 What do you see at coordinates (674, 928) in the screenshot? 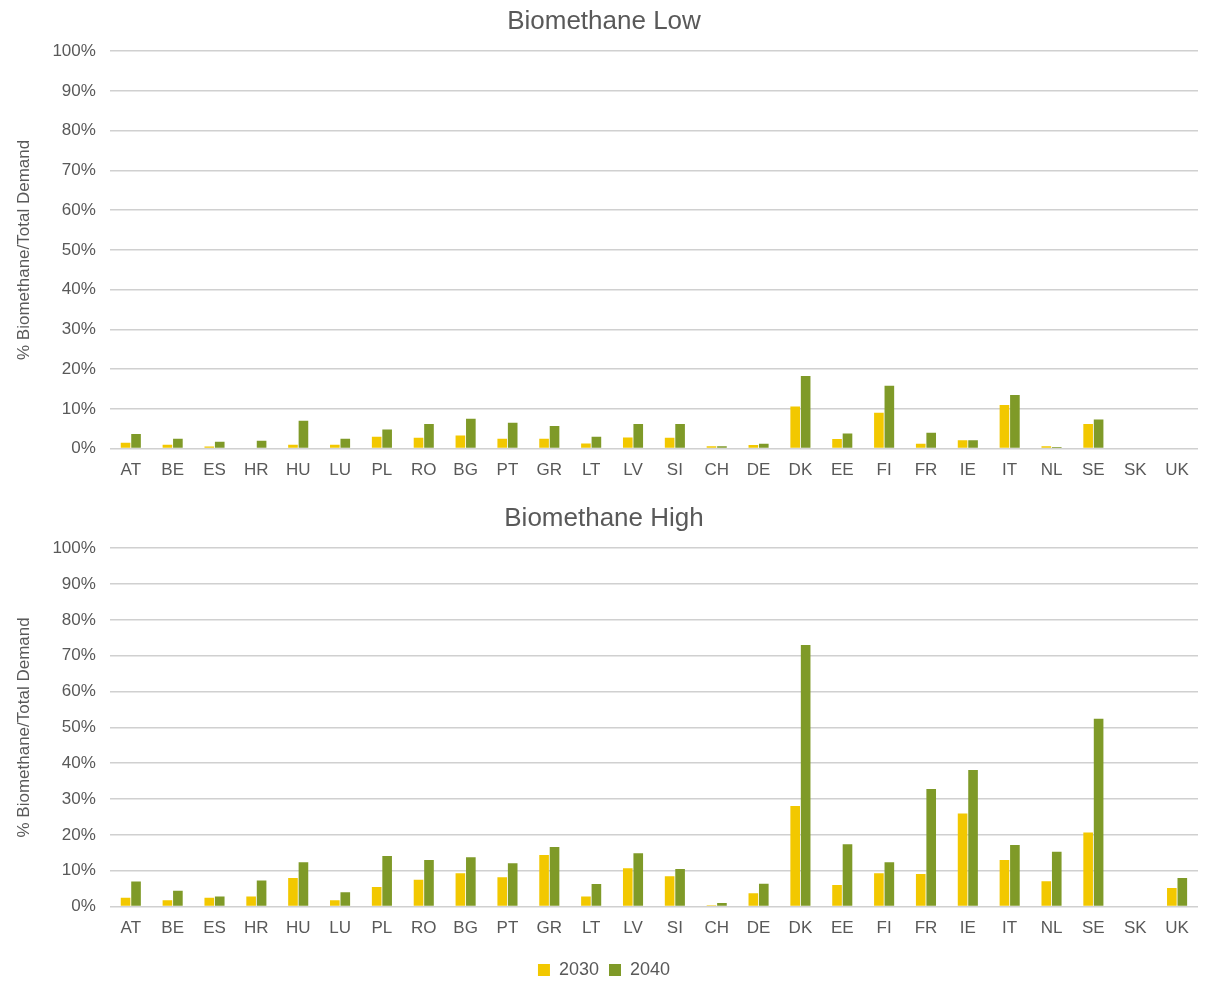
I see `x-tick-label: SI` at bounding box center [674, 928].